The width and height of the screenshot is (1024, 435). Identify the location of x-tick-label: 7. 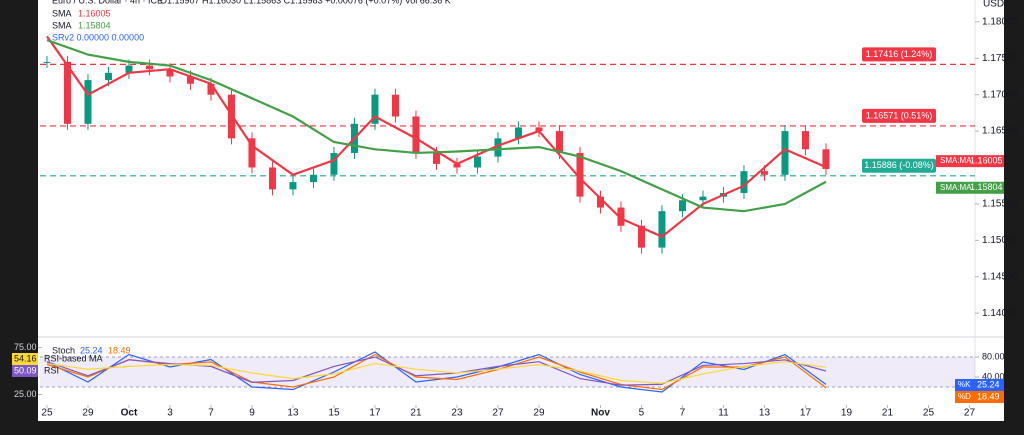
(211, 413).